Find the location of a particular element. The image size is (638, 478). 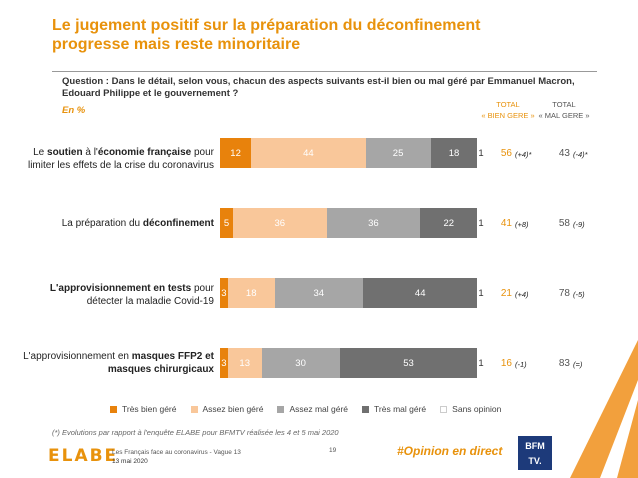

bar-segment-assez-bien-gere: 18 is located at coordinates (251, 293).